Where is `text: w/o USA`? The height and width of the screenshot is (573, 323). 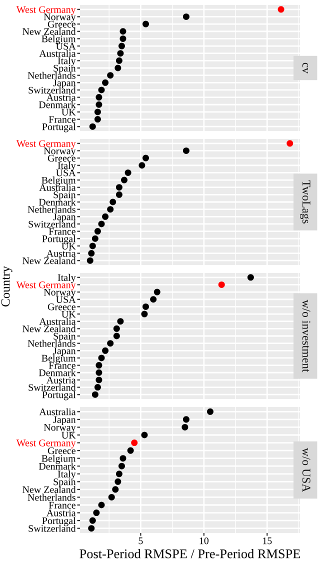
text: w/o USA is located at coordinates (306, 470).